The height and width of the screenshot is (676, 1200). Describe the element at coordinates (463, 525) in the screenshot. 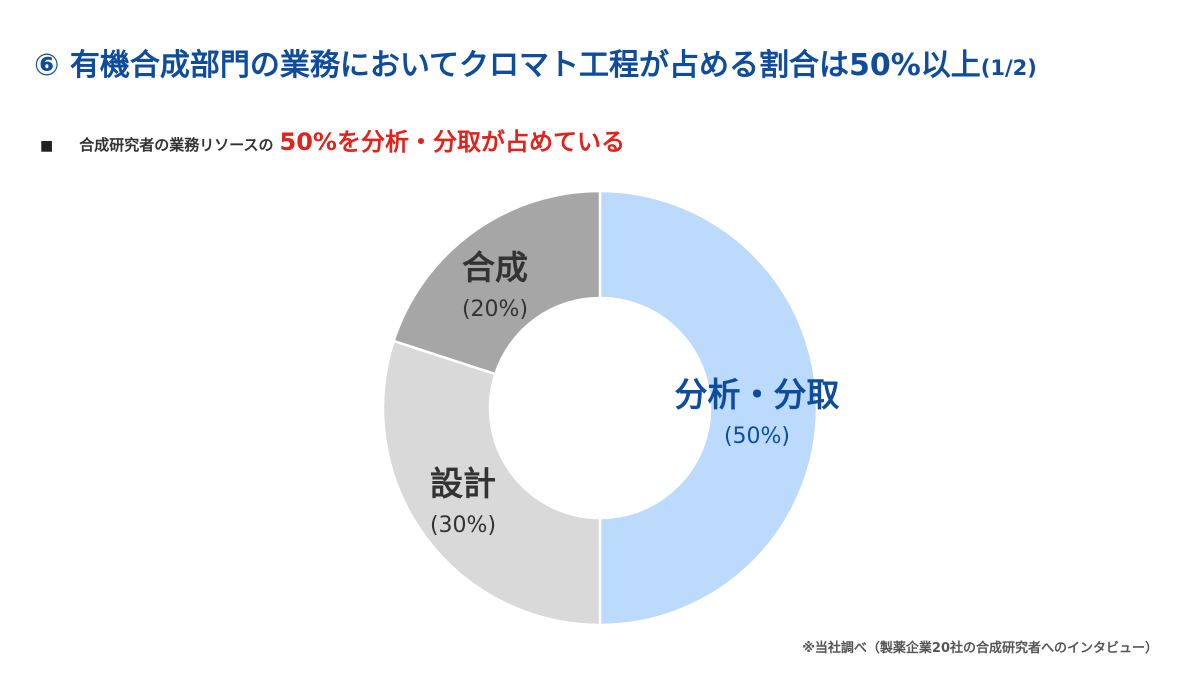

I see `slice-percent: (30%)` at that location.